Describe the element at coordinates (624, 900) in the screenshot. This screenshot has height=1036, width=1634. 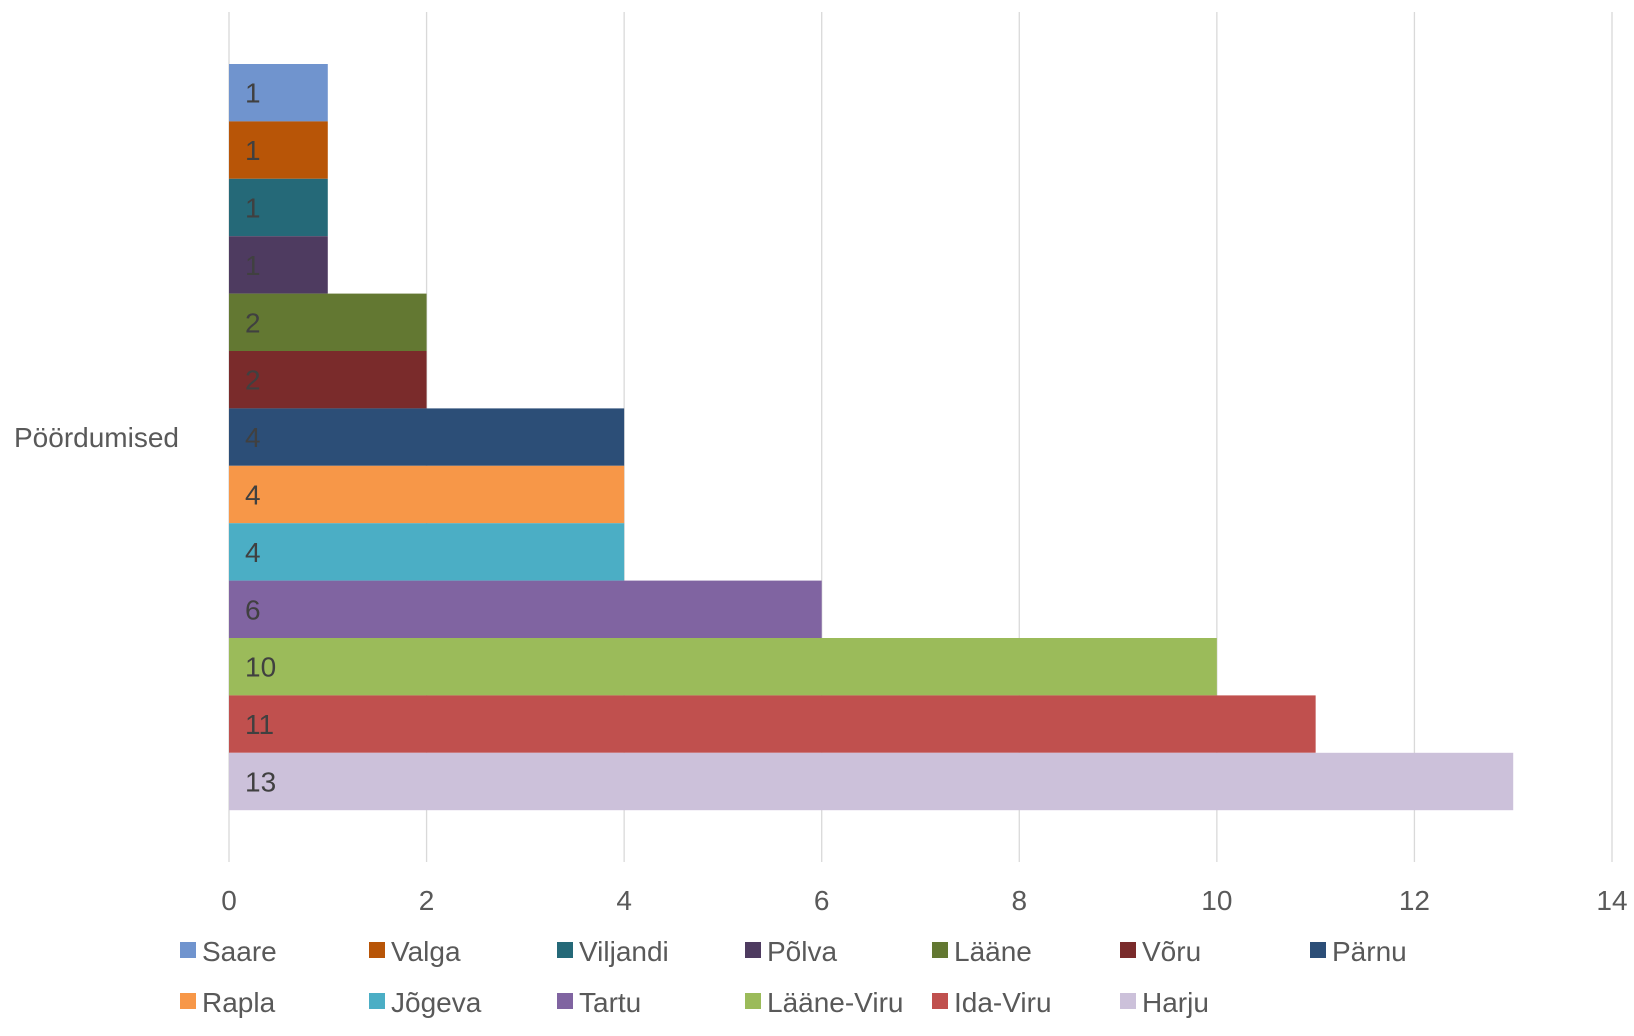
I see `x-tick-label: 4` at that location.